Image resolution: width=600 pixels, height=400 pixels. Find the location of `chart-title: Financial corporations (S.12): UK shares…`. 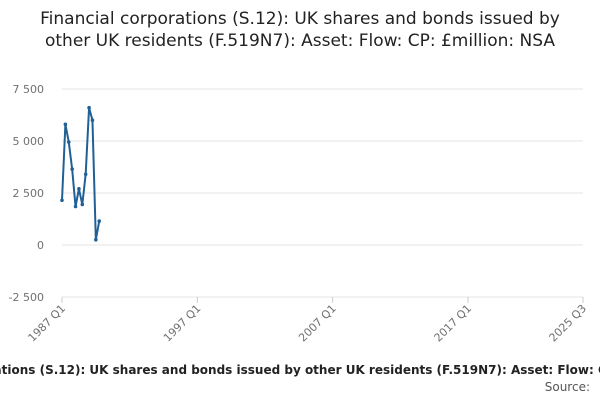

chart-title: Financial corporations (S.12): UK shares… is located at coordinates (300, 30).